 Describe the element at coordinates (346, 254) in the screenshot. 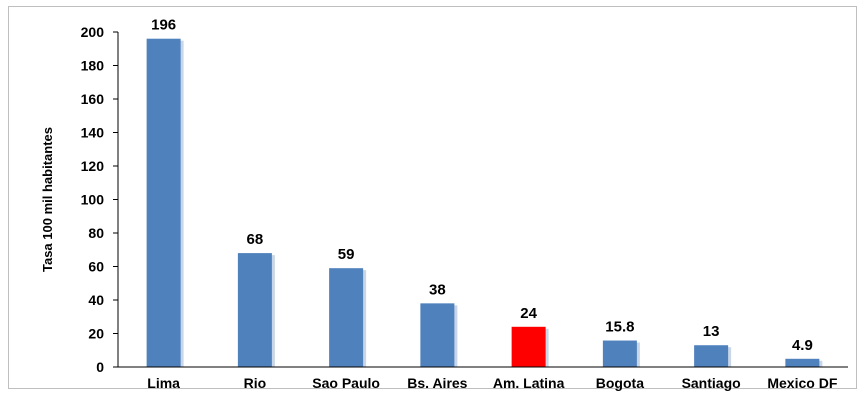

I see `data-label: 59` at that location.